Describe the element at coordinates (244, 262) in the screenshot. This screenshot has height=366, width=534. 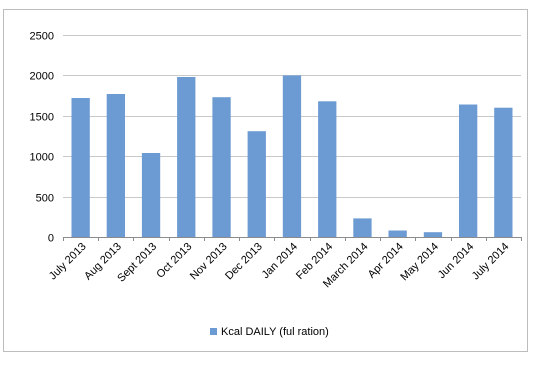
I see `x-tick-label: Dec 2013` at that location.